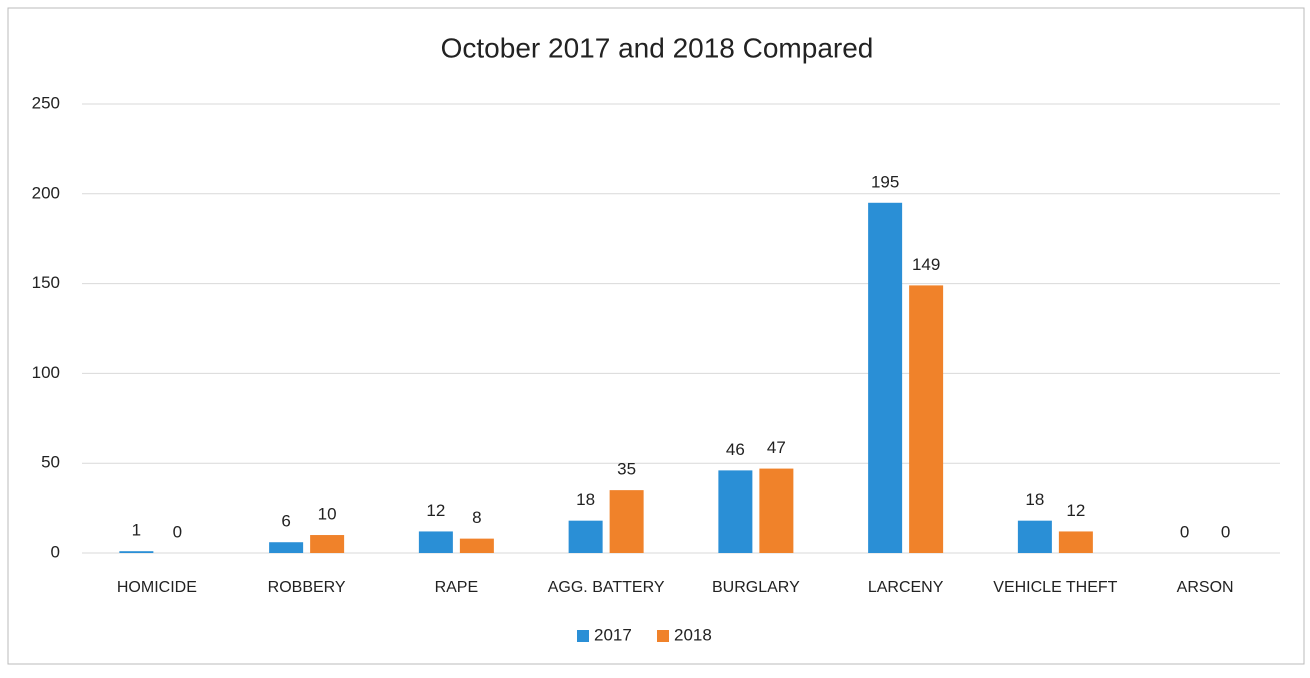  I want to click on y-tick-label: 150, so click(46, 282).